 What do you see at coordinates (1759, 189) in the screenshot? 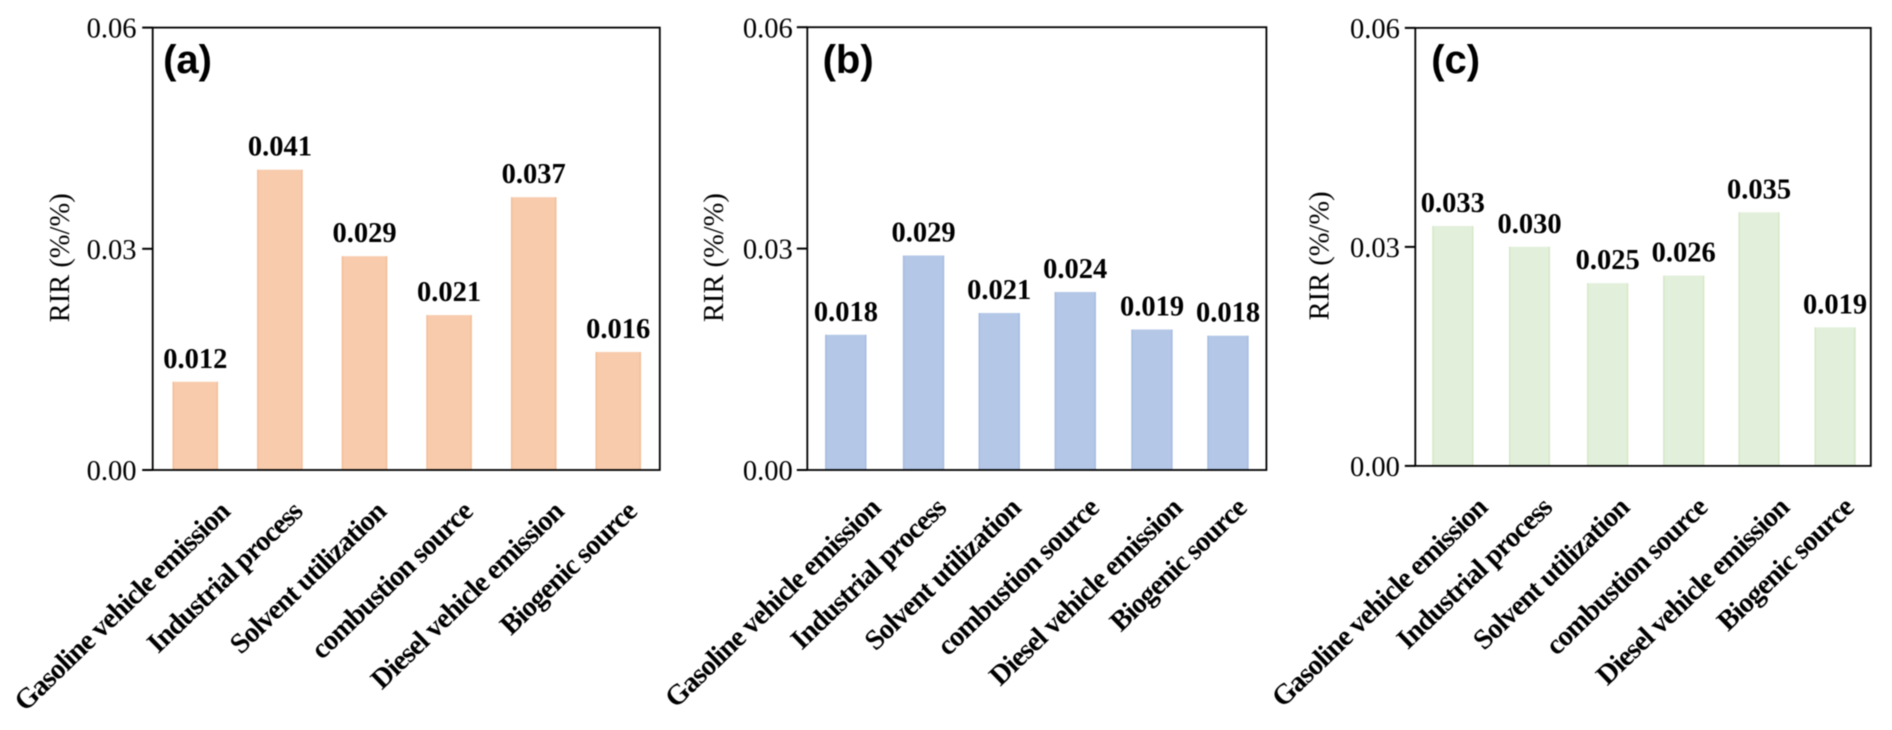
I see `svg-text: 0.035` at bounding box center [1759, 189].